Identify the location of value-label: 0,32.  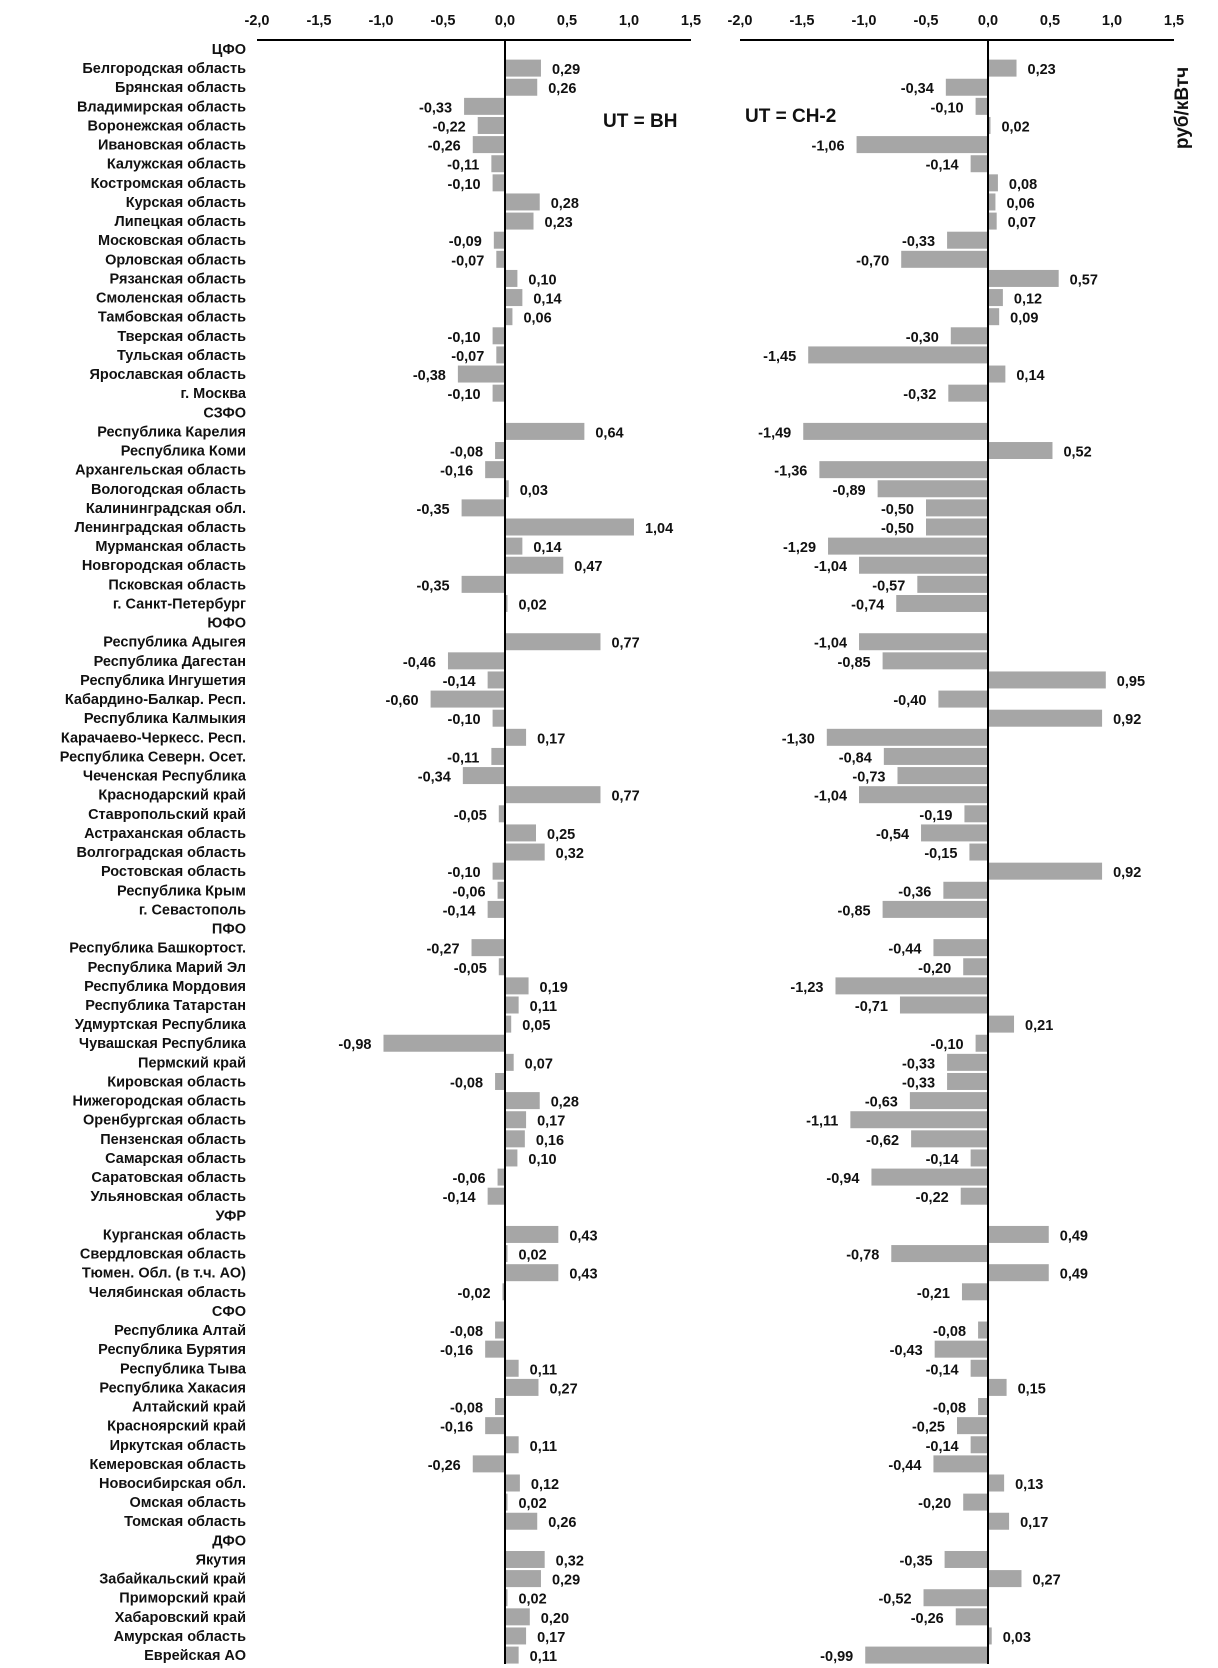
(570, 1561).